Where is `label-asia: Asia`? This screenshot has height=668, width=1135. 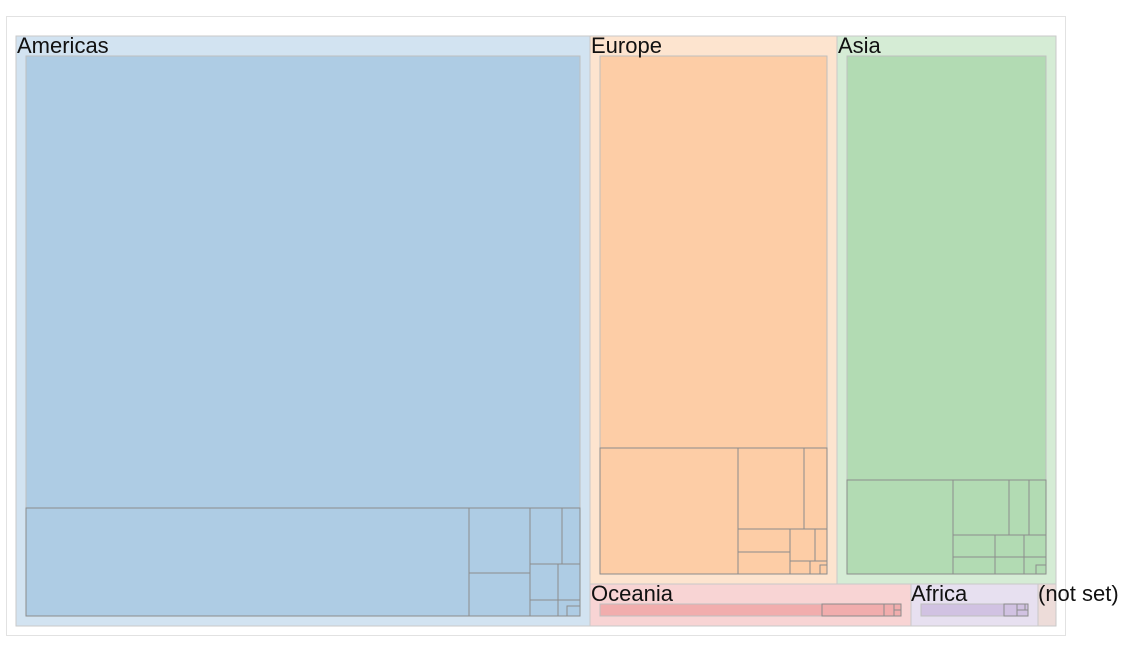
label-asia: Asia is located at coordinates (860, 45).